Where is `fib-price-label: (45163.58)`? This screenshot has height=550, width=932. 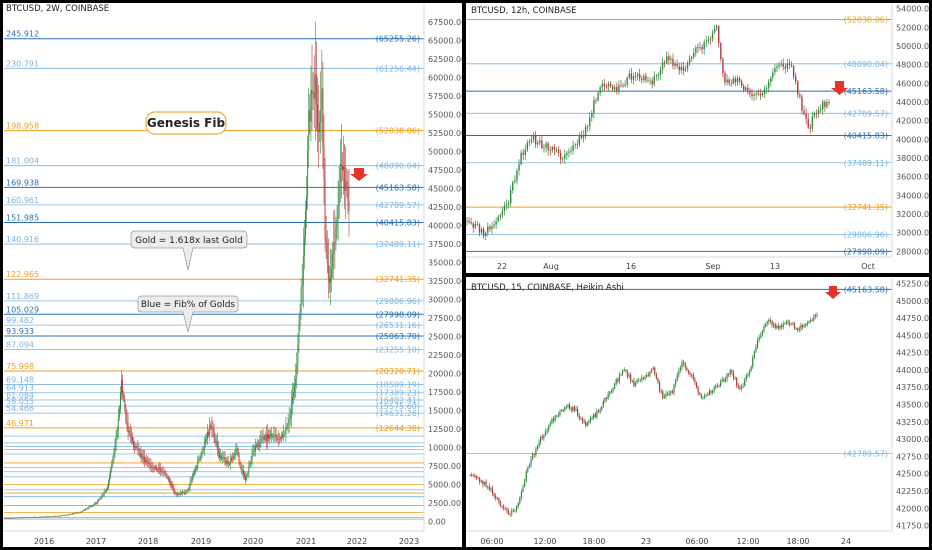
fib-price-label: (45163.58) is located at coordinates (398, 187).